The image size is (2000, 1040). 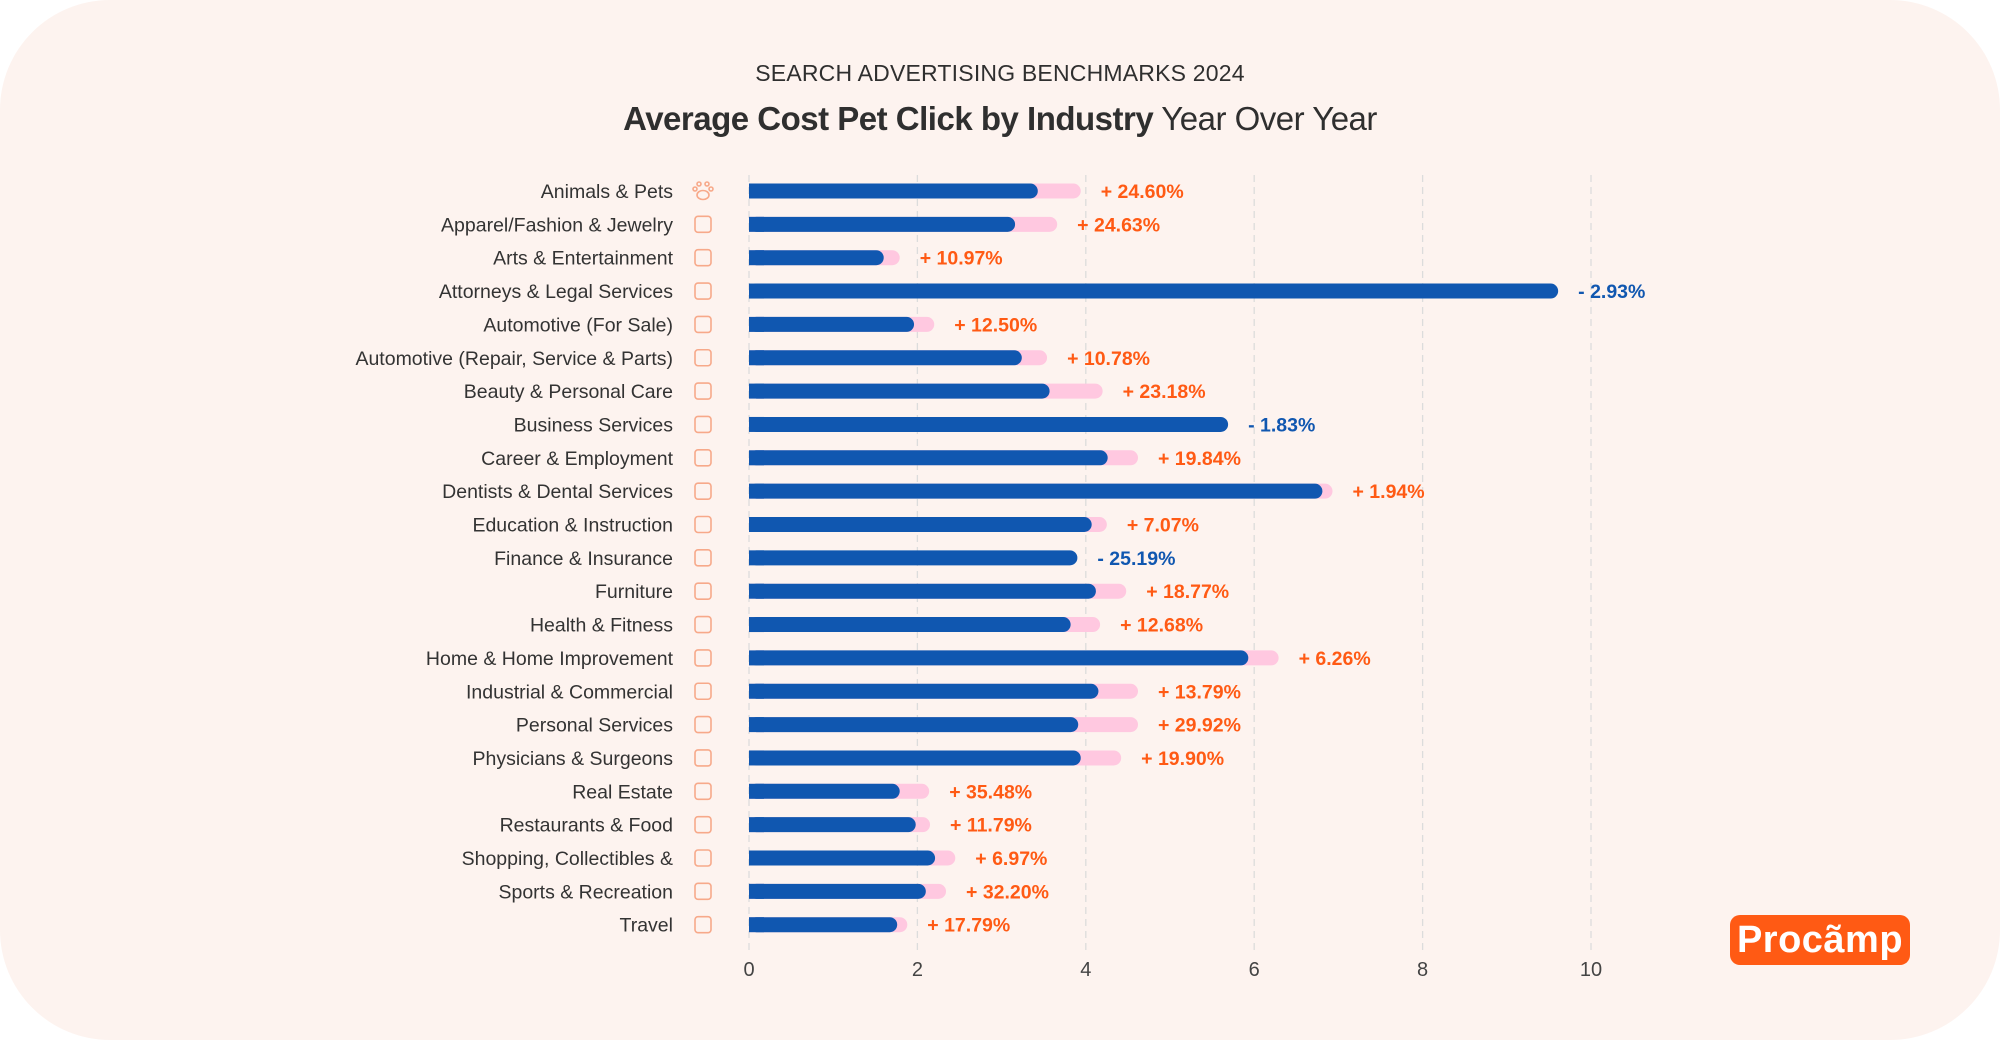 I want to click on category-label: Career & Employment, so click(x=577, y=459).